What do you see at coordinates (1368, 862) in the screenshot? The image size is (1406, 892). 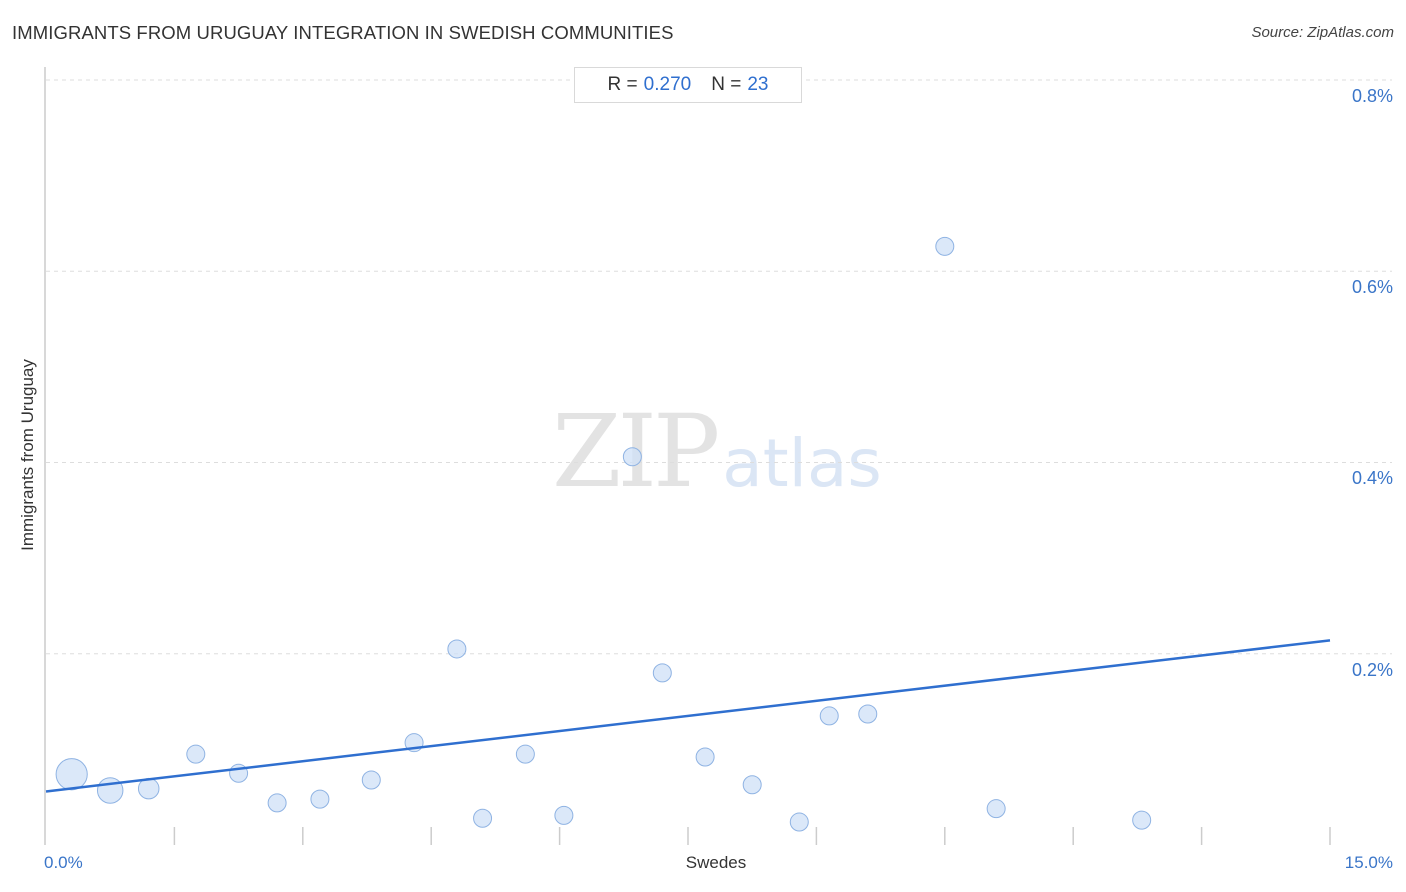 I see `x-tick-label-max: 15.0%` at bounding box center [1368, 862].